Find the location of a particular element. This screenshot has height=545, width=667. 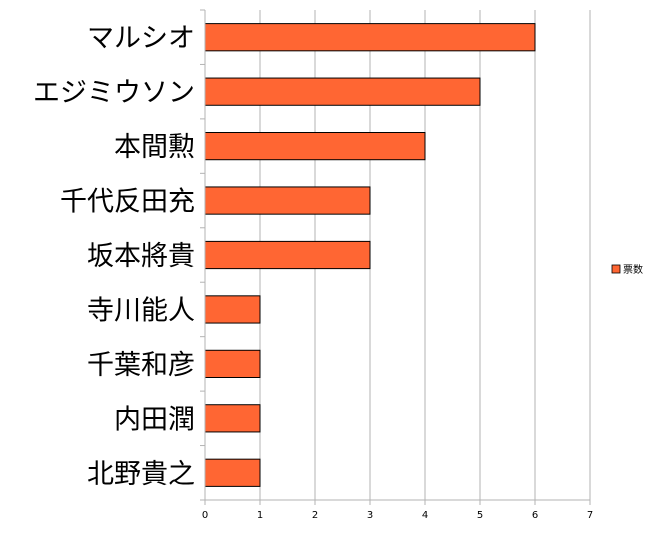

category-label-9: 北野貴之 is located at coordinates (141, 474).